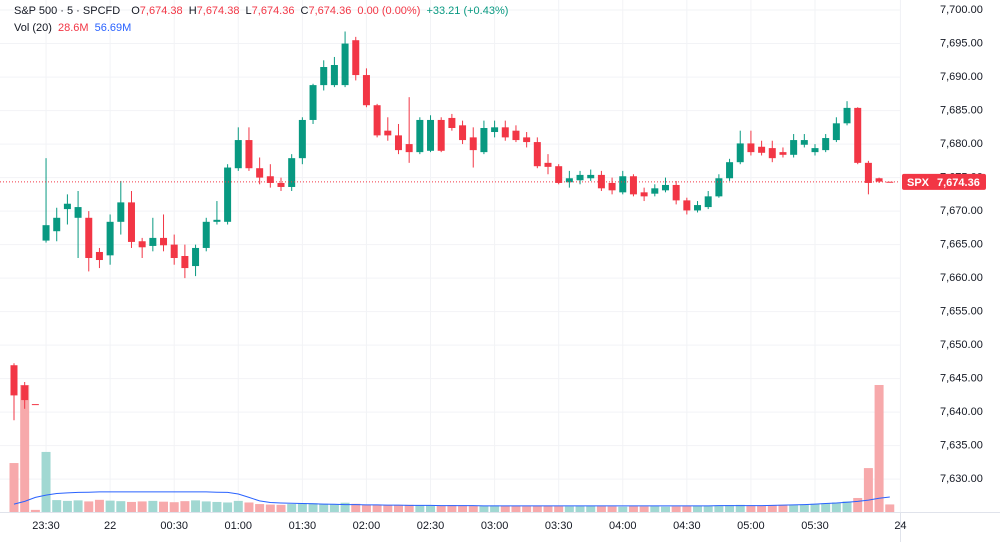 This screenshot has width=1000, height=542. Describe the element at coordinates (174, 526) in the screenshot. I see `x-tick-label: 00:30` at that location.